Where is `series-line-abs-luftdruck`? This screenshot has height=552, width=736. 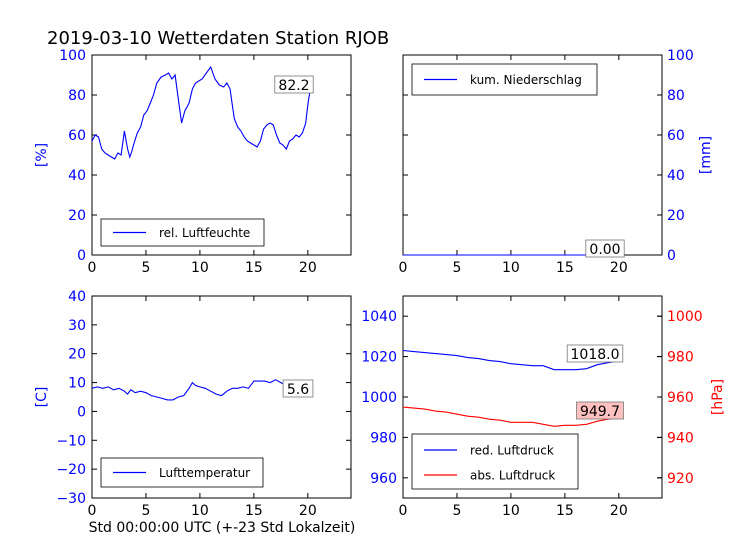 series-line-abs-luftdruck is located at coordinates (512, 416).